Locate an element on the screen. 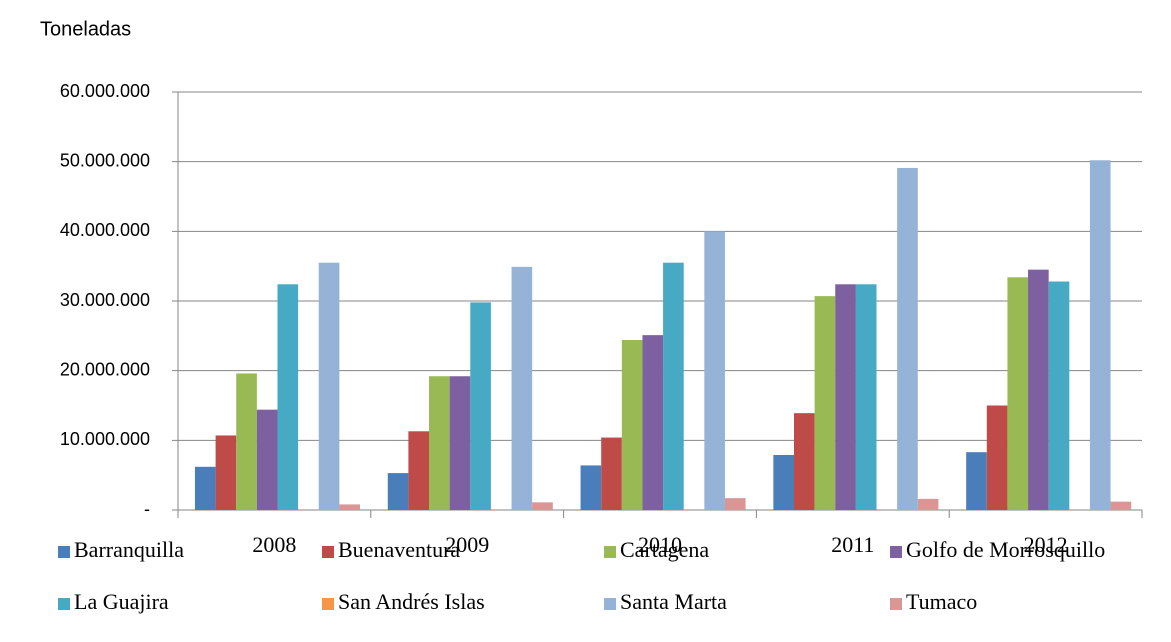  chart-title: Toneladas is located at coordinates (85, 29).